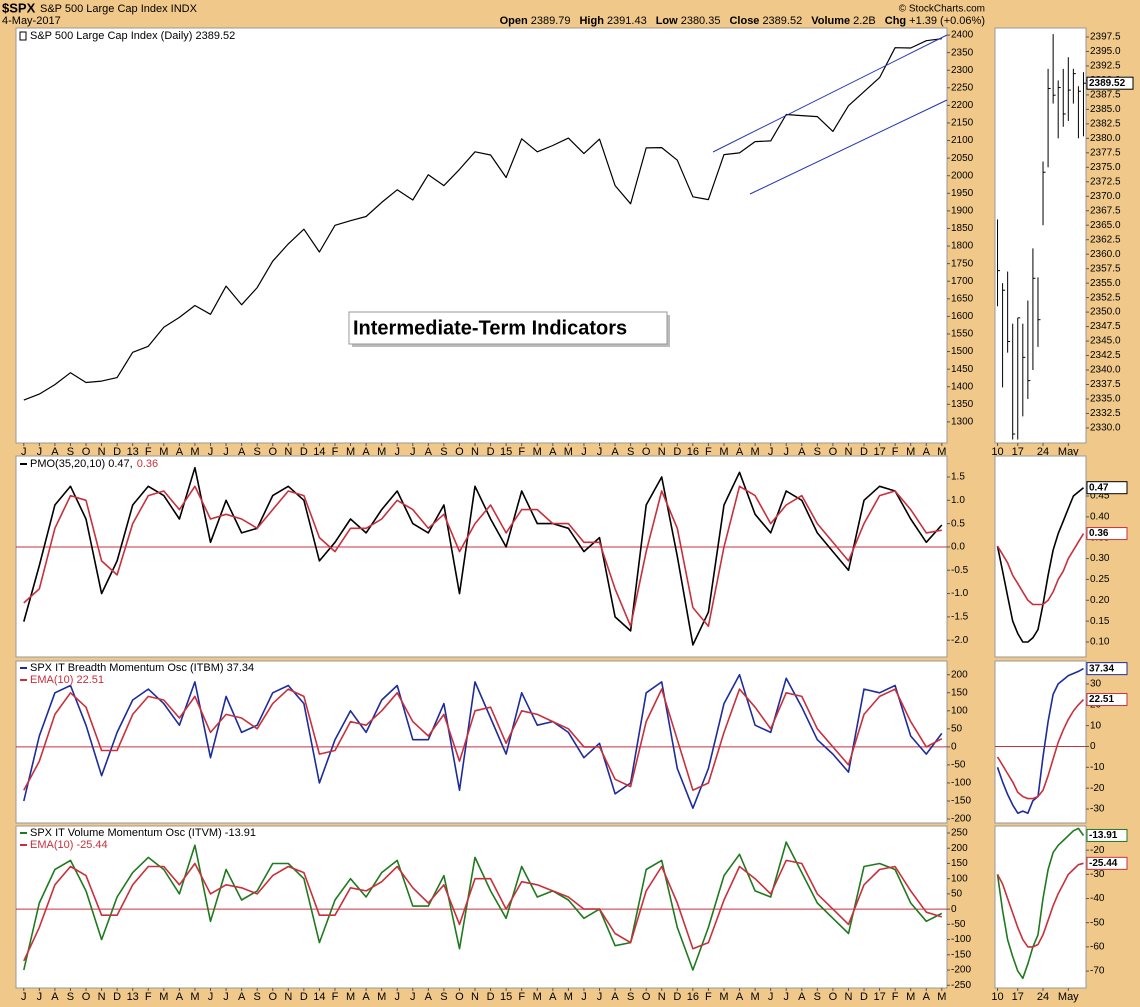 The image size is (1140, 1007). I want to click on y-tick-label: 2350.0, so click(1105, 312).